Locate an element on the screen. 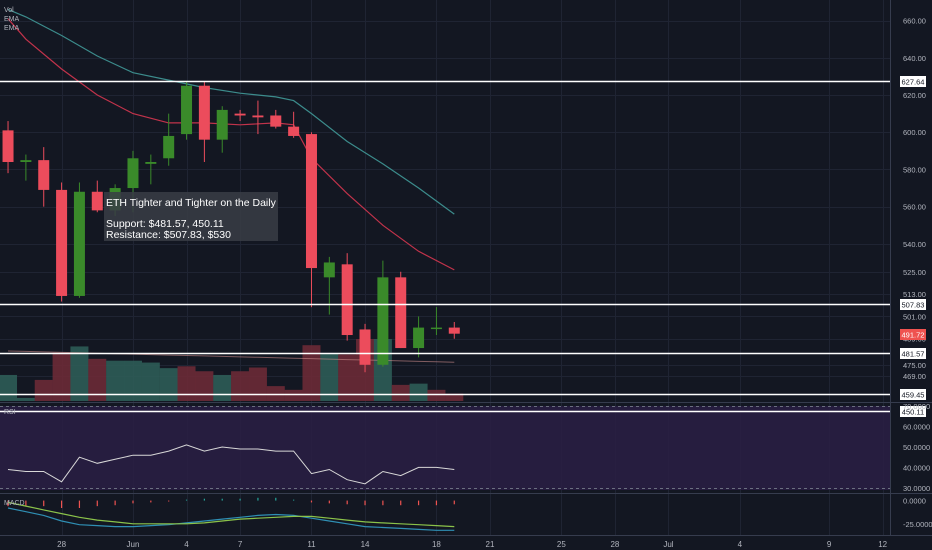 The height and width of the screenshot is (550, 932). legend-ema-1: EMA is located at coordinates (12, 19).